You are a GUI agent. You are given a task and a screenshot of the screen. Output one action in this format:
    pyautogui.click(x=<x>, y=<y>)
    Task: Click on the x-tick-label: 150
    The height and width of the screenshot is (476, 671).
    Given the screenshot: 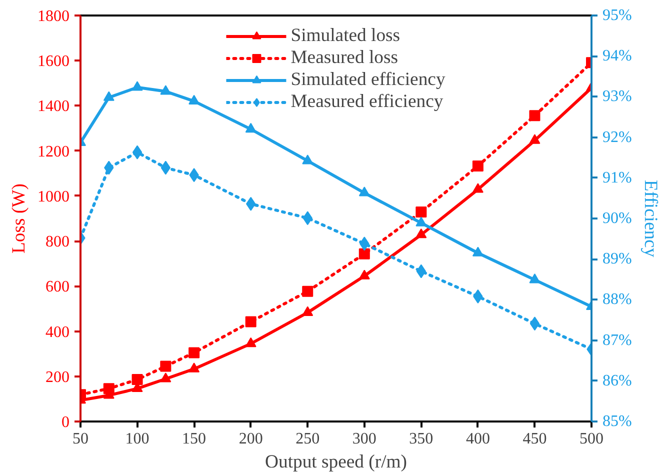 What is the action you would take?
    pyautogui.click(x=194, y=439)
    